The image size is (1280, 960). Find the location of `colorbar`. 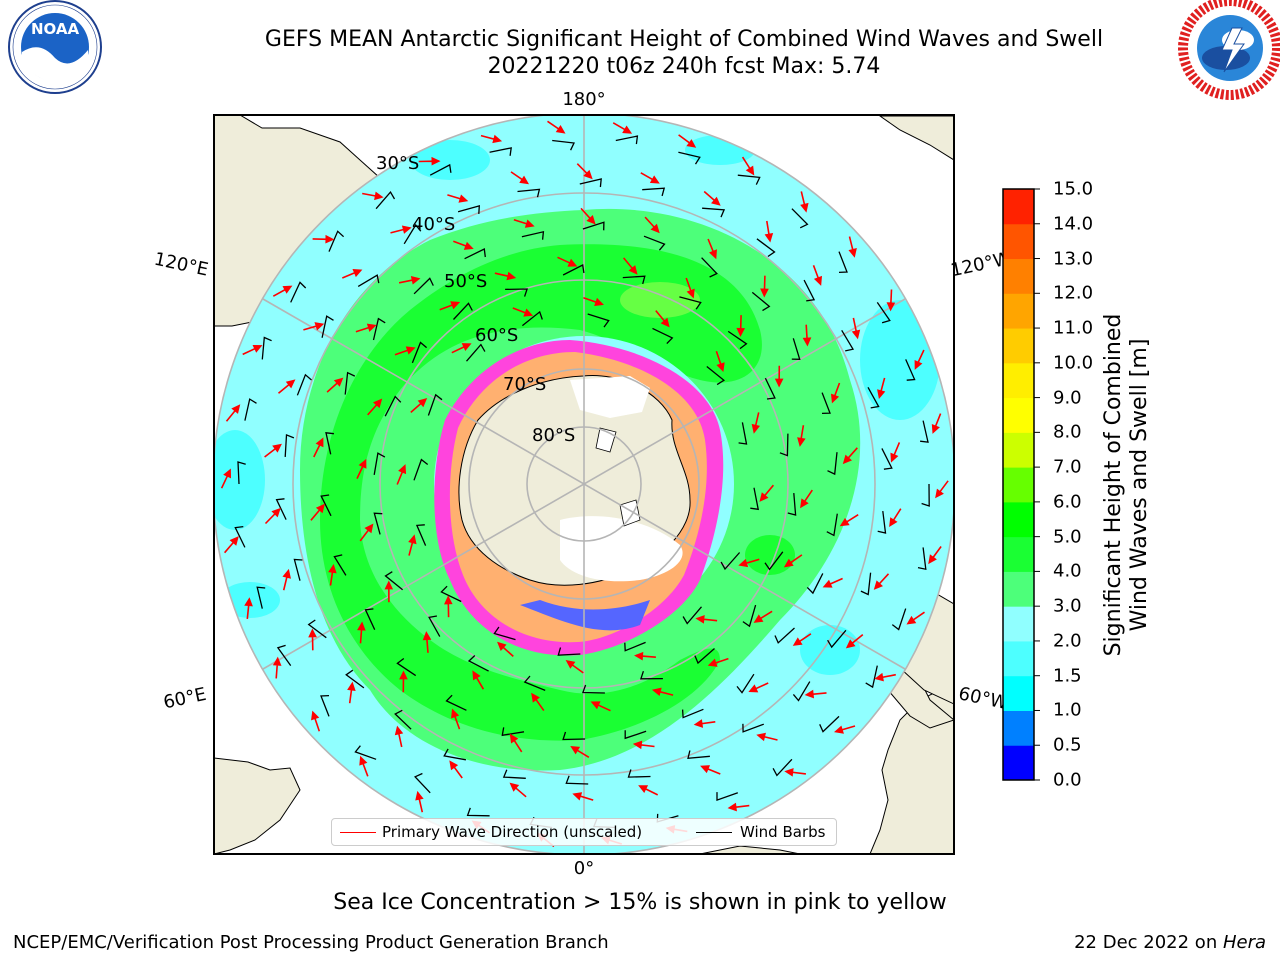

colorbar is located at coordinates (1021, 484).